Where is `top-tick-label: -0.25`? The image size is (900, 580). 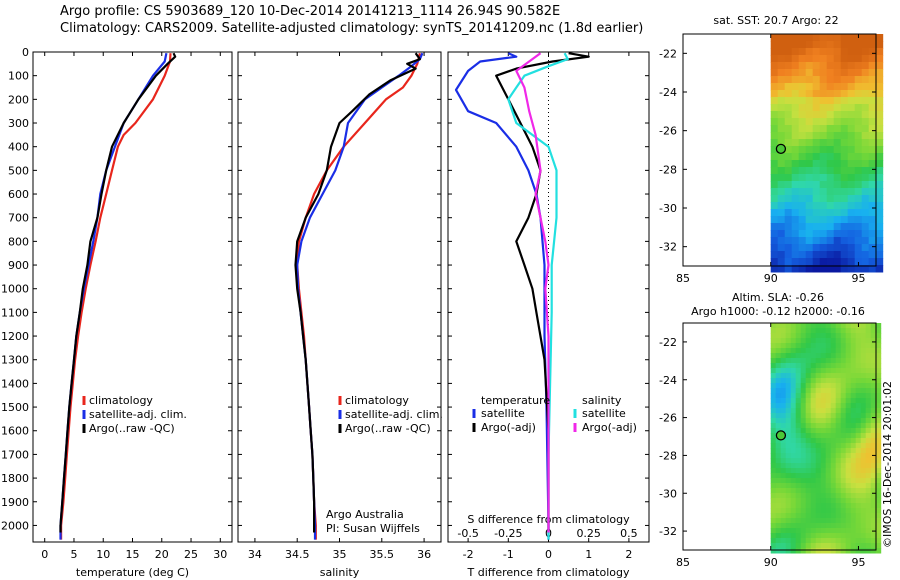
top-tick-label: -0.25 is located at coordinates (508, 533).